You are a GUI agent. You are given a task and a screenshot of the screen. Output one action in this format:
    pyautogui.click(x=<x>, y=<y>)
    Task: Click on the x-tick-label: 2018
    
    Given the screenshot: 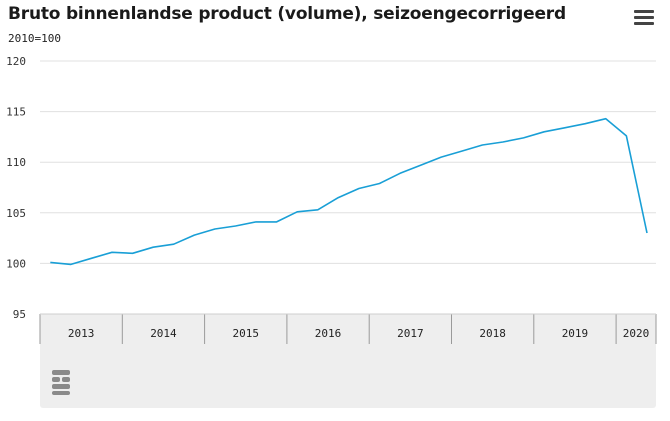 What is the action you would take?
    pyautogui.click(x=492, y=333)
    